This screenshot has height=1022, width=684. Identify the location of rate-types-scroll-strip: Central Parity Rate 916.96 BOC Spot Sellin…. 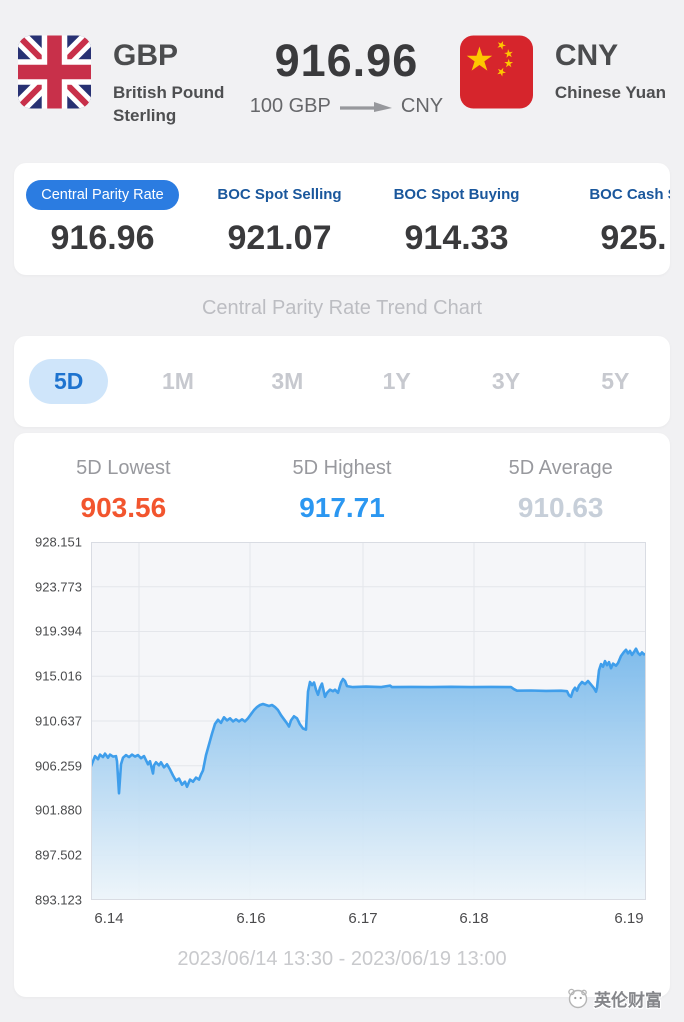
(342, 210).